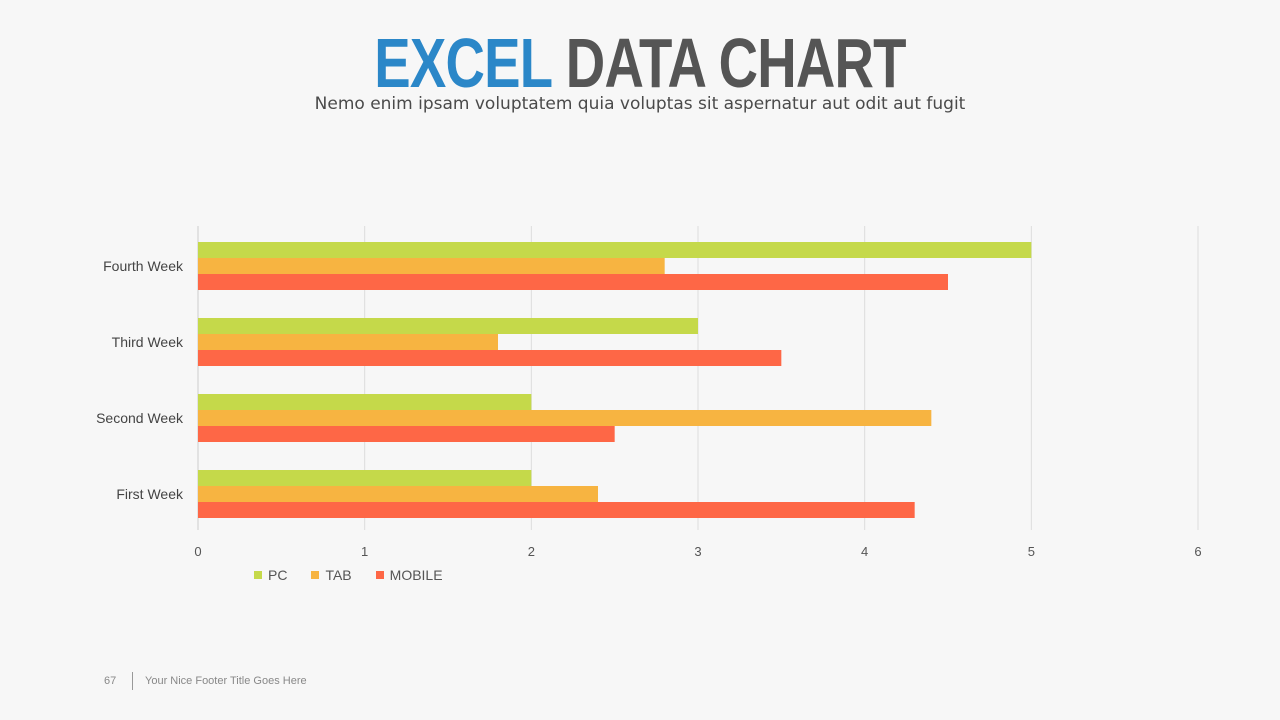 This screenshot has height=720, width=1280. I want to click on legend-item-mobile: MOBILE, so click(409, 575).